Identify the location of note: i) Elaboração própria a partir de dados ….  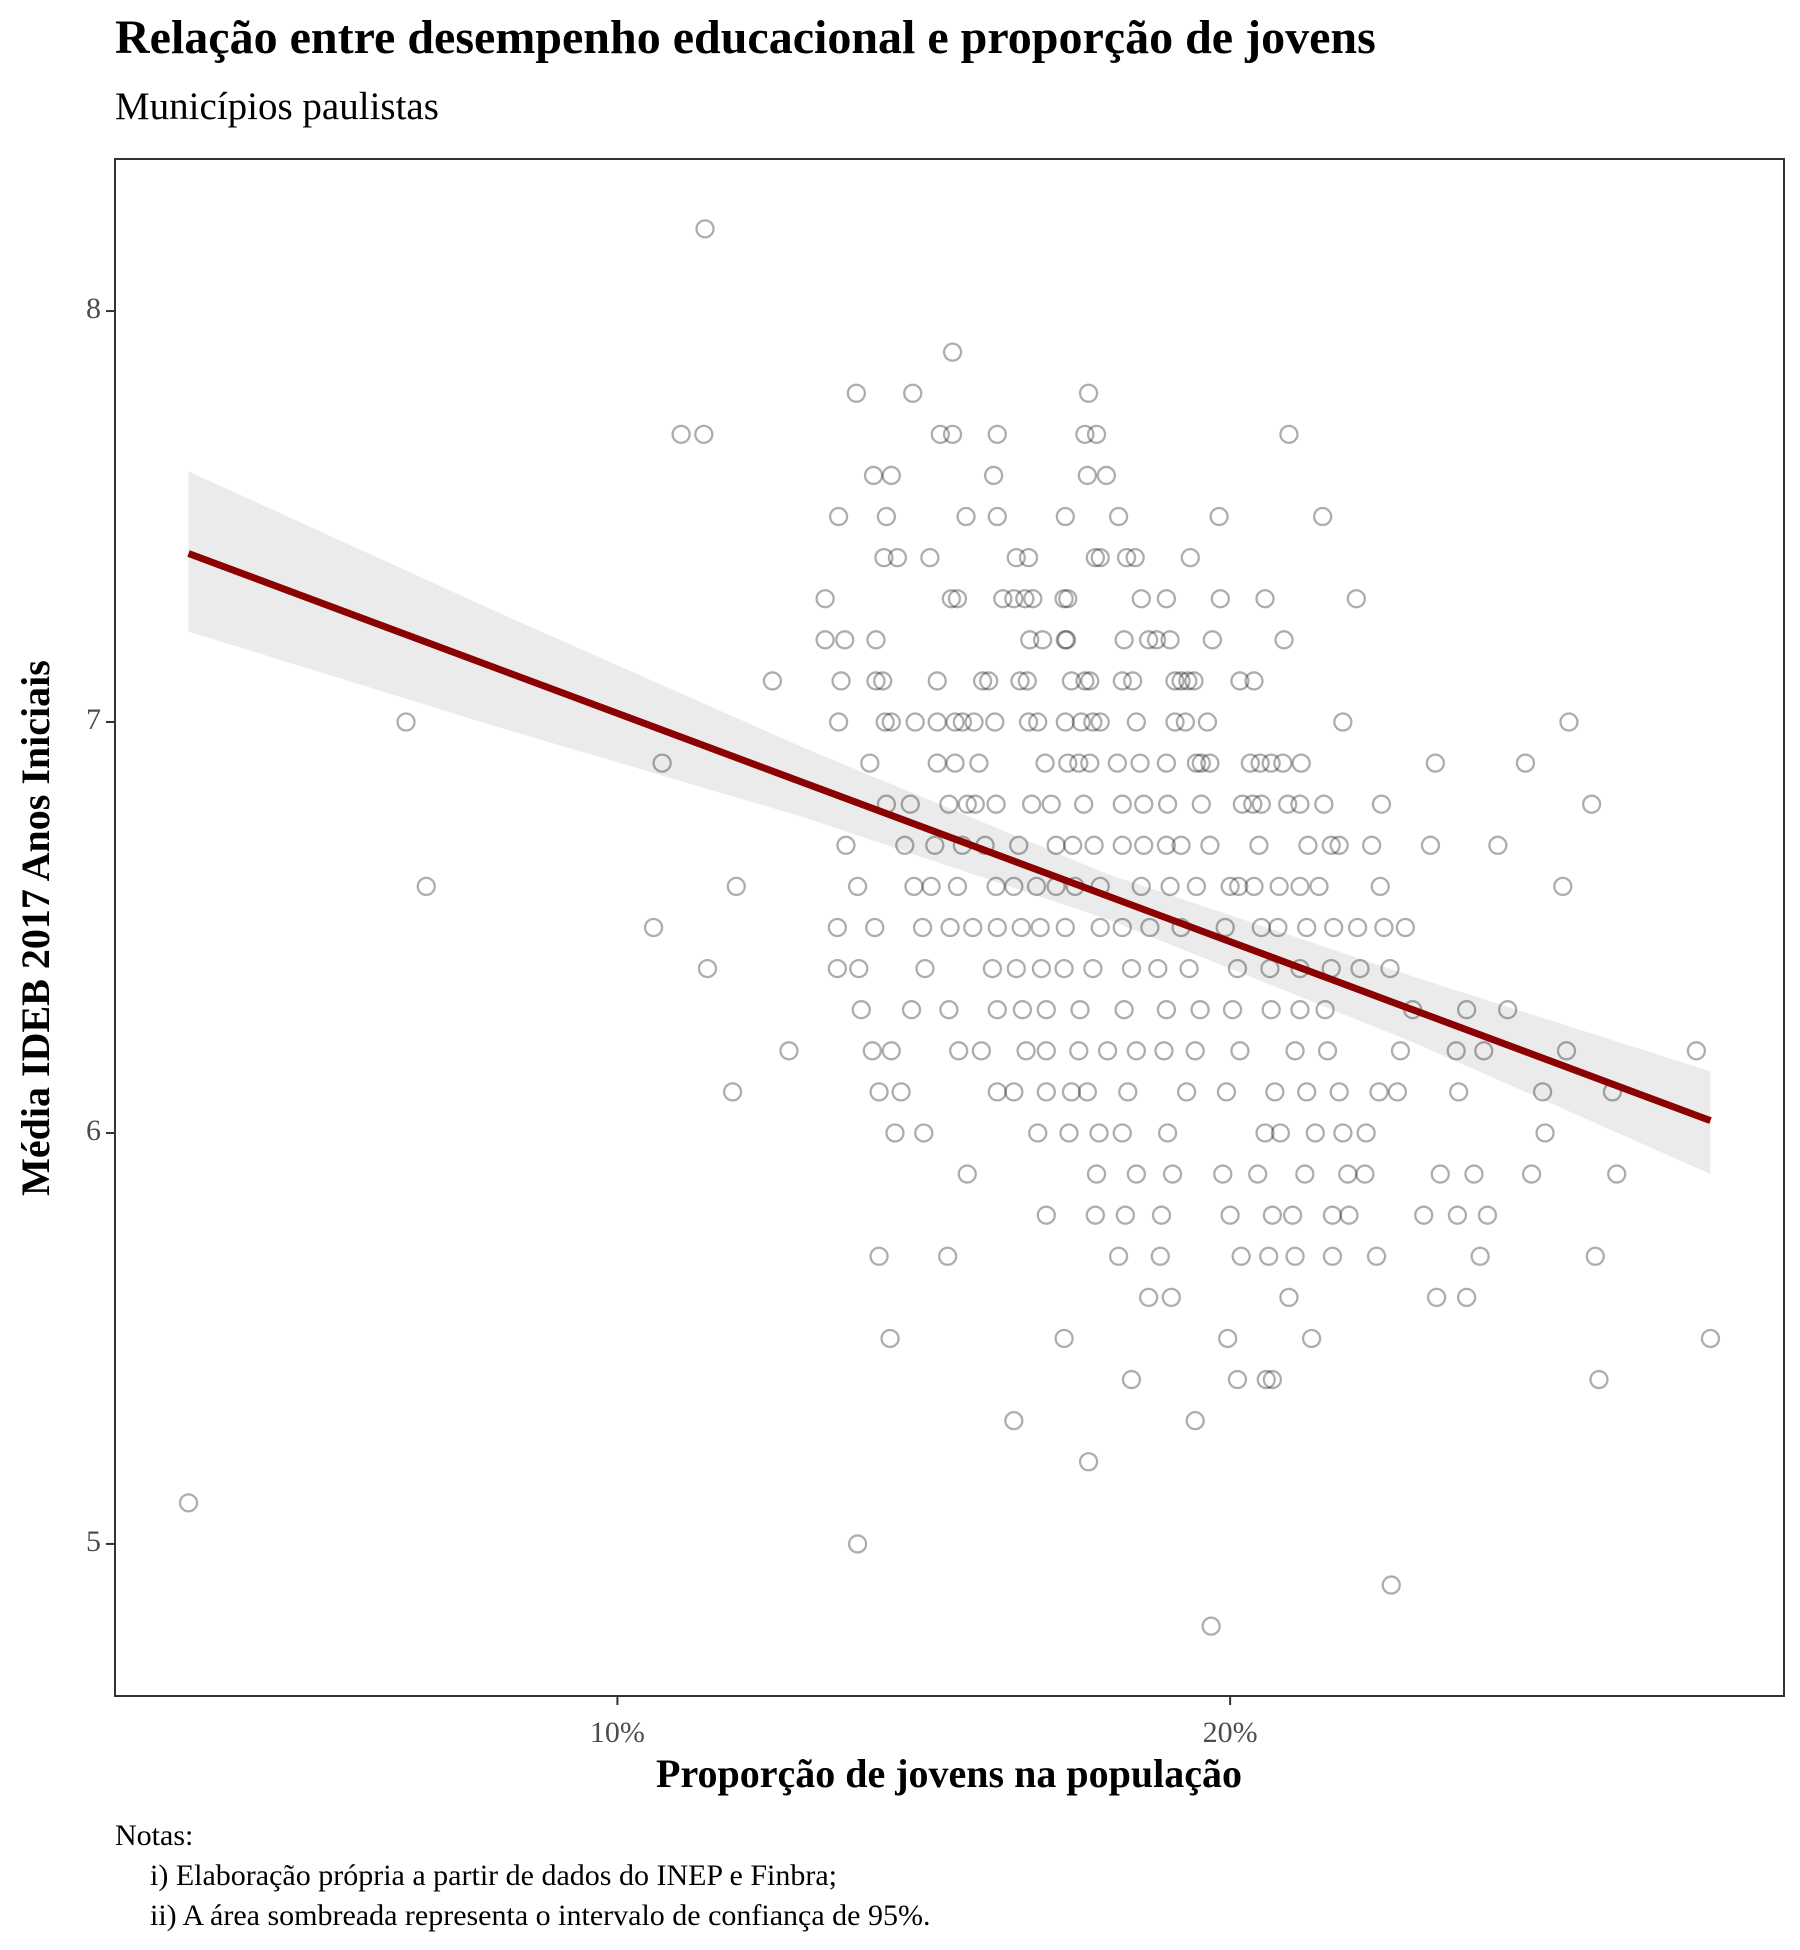
(493, 1875).